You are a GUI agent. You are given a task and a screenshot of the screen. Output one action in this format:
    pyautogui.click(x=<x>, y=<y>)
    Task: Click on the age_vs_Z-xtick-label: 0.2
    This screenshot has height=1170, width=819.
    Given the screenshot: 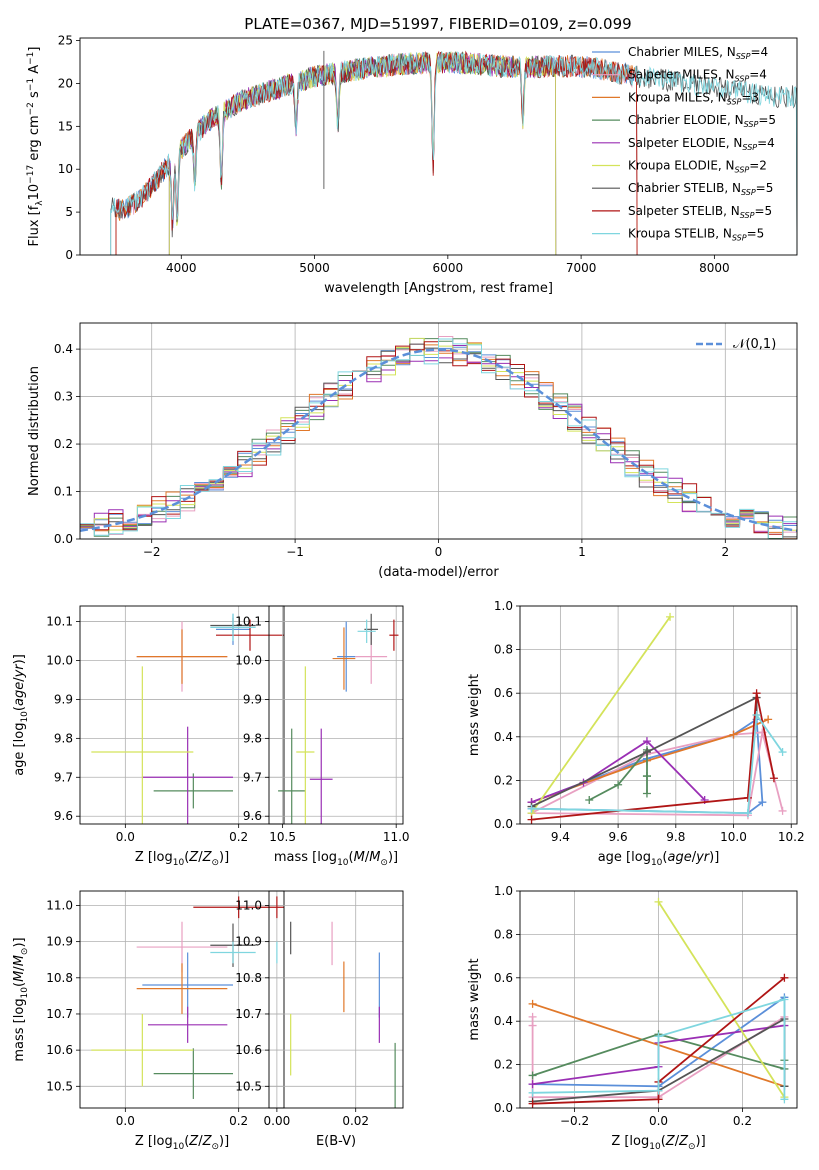 What is the action you would take?
    pyautogui.click(x=238, y=837)
    